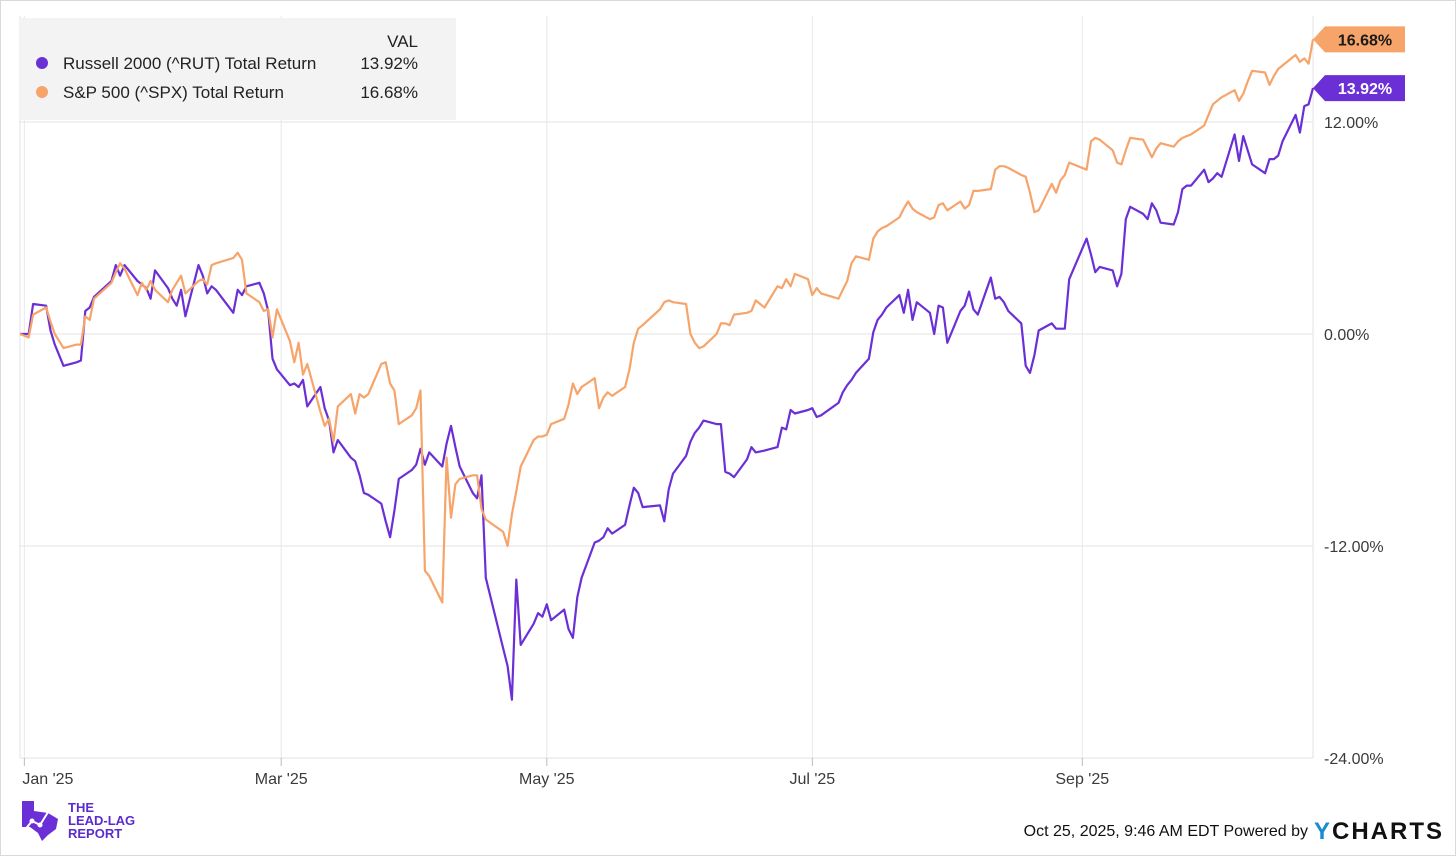 The width and height of the screenshot is (1456, 856). I want to click on texas-map-icon, so click(40, 821).